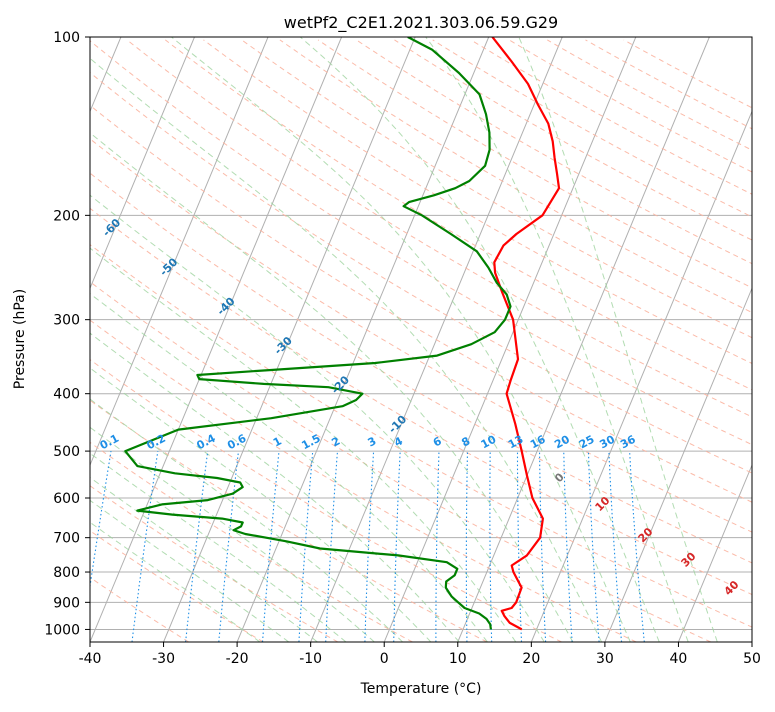 The width and height of the screenshot is (775, 712). What do you see at coordinates (66, 573) in the screenshot?
I see `y-tick-label: 800` at bounding box center [66, 573].